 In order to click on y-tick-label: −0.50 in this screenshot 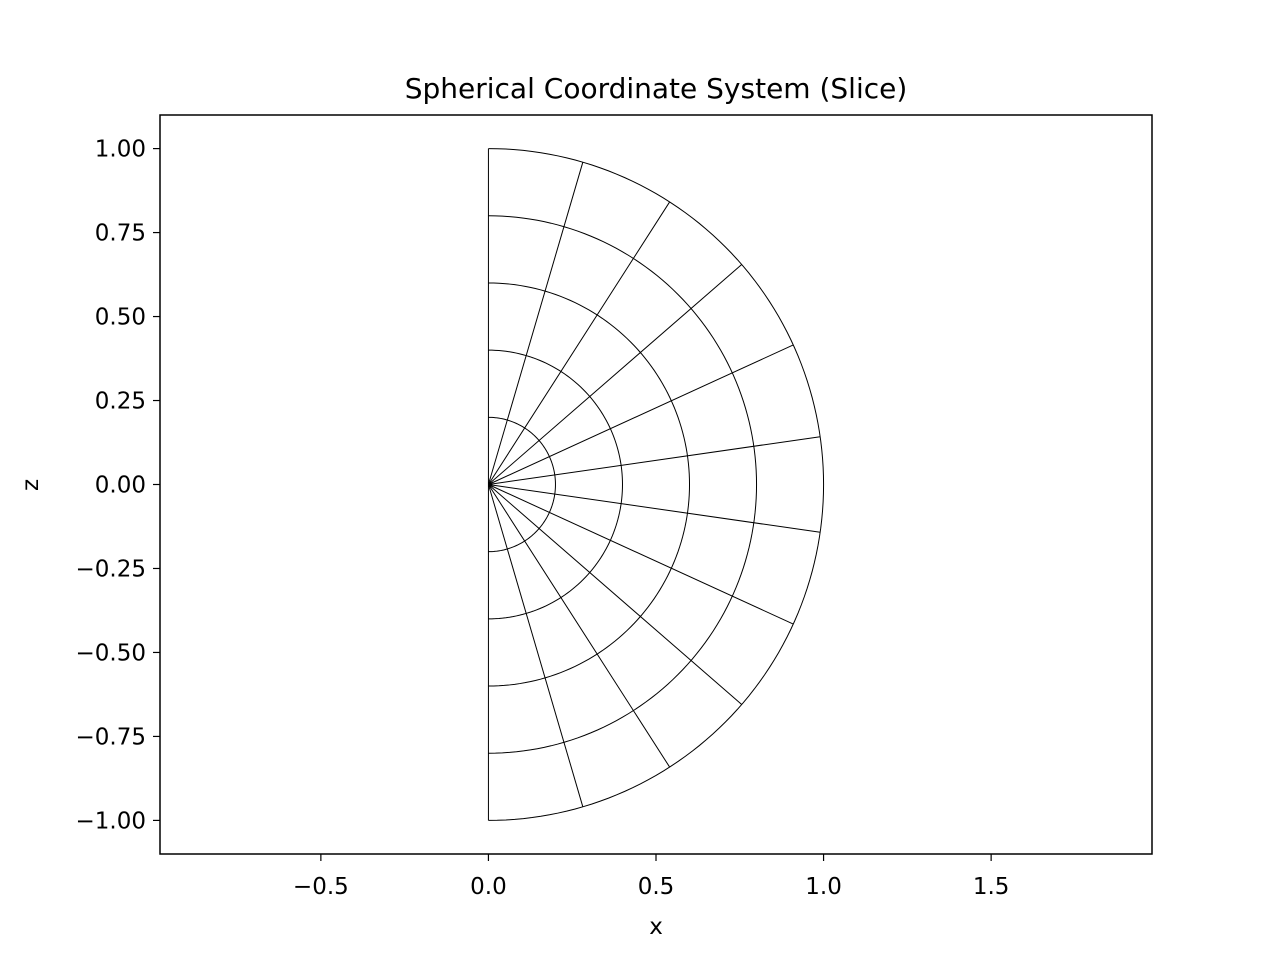, I will do `click(111, 653)`.